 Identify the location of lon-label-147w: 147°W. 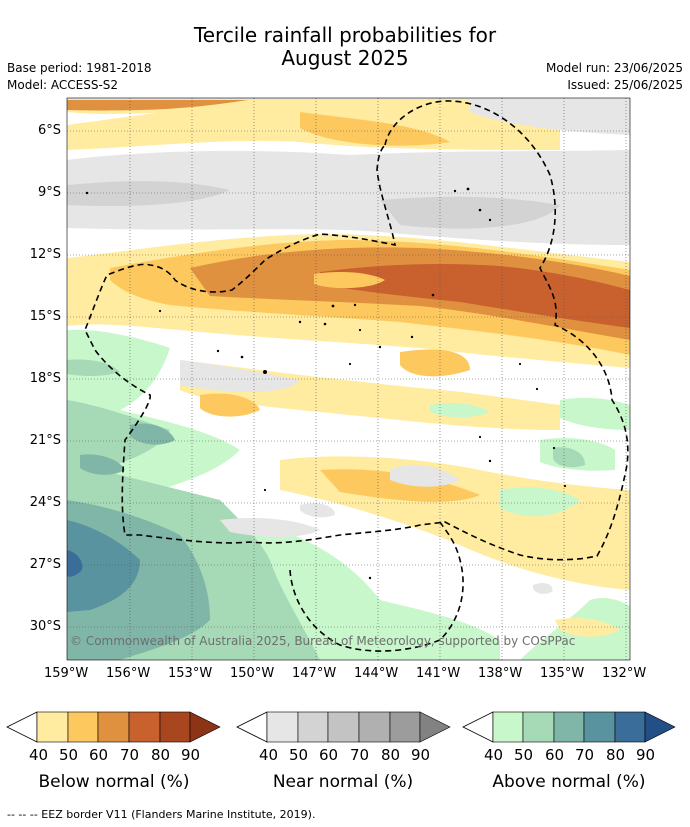
(314, 673).